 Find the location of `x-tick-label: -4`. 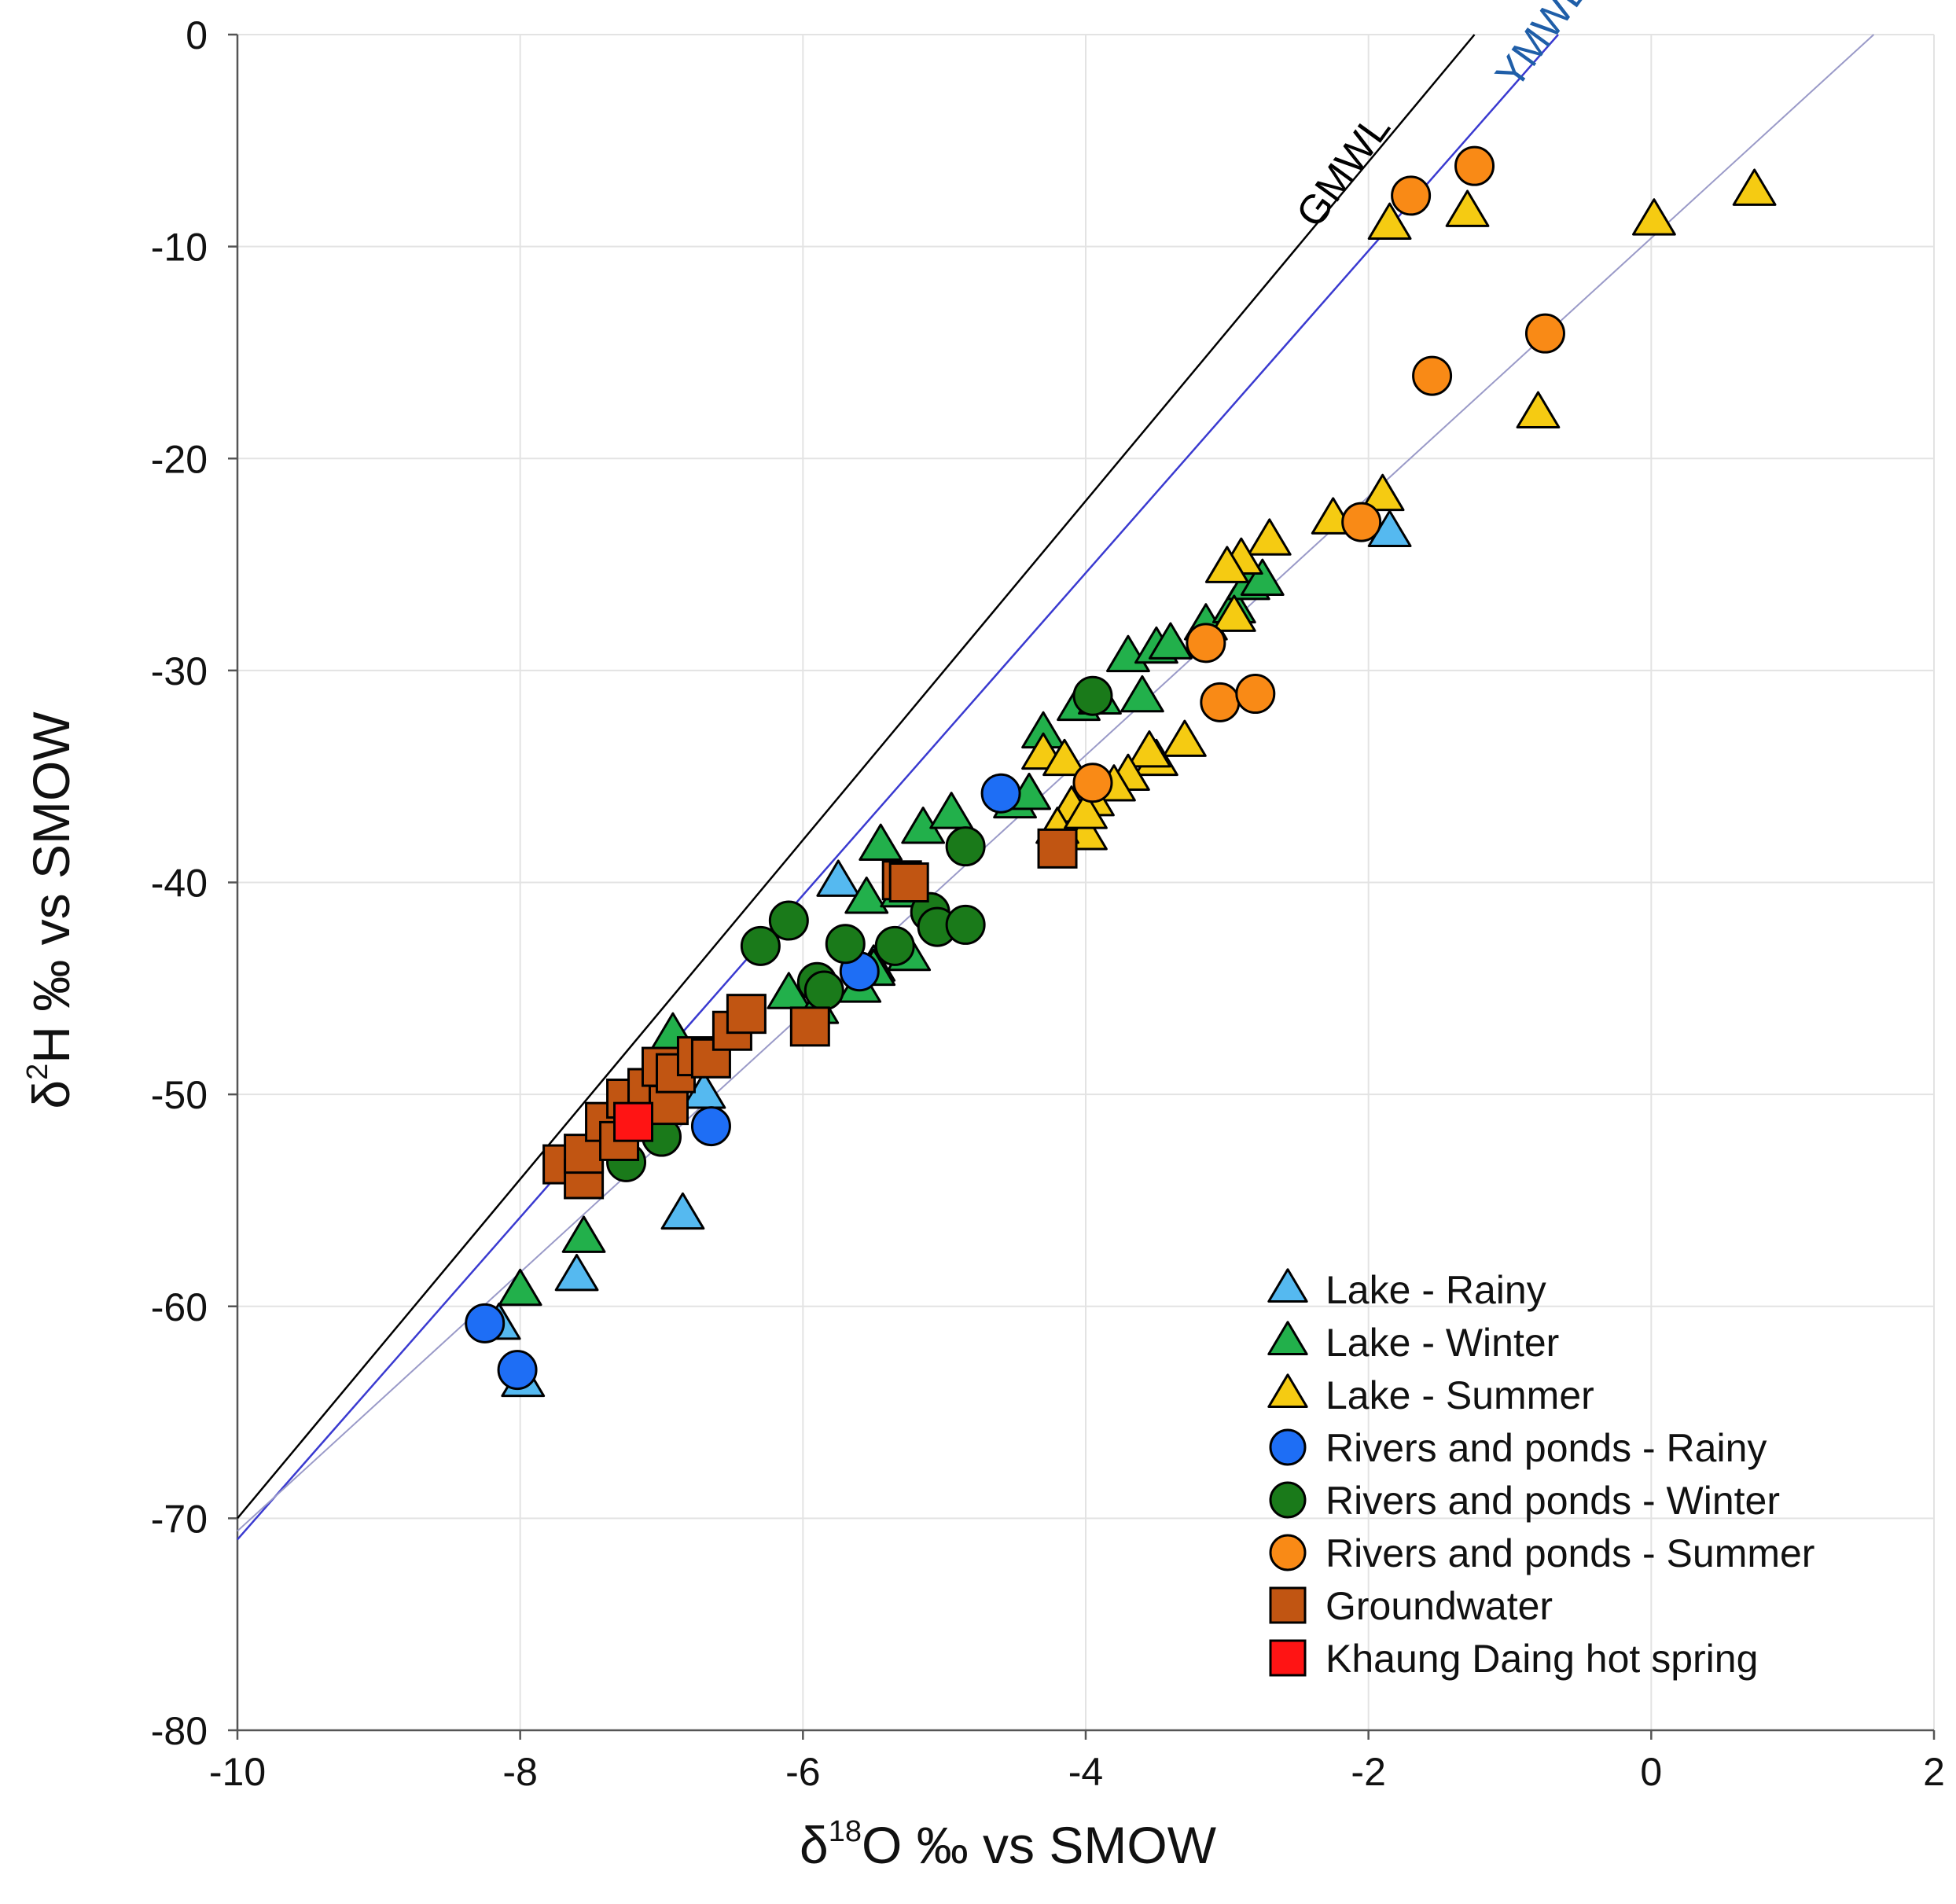

x-tick-label: -4 is located at coordinates (1085, 1772).